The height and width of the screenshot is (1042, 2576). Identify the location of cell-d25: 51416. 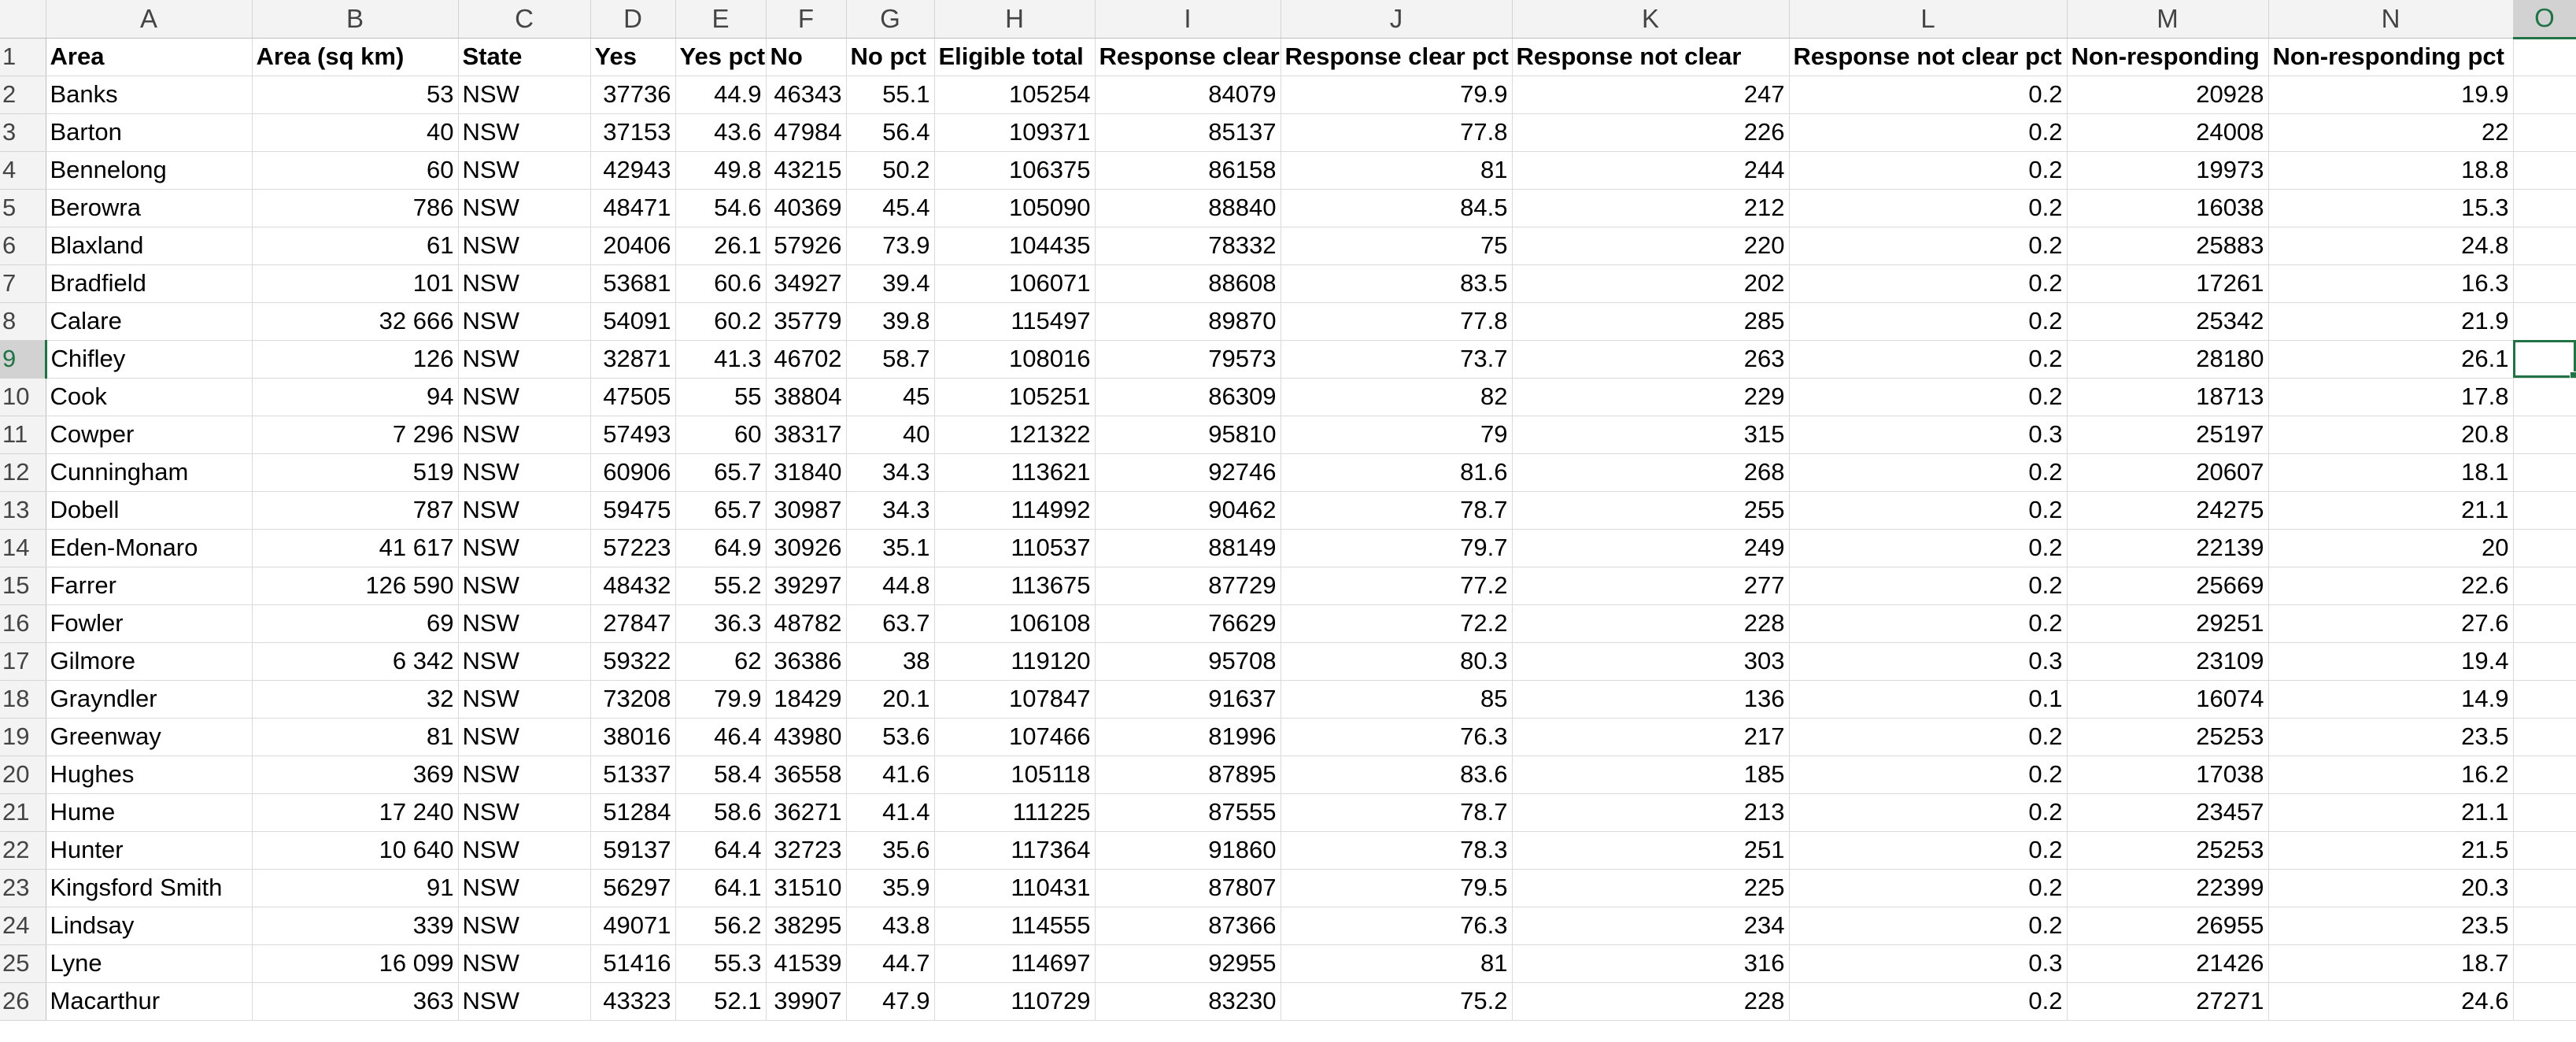
(632, 963).